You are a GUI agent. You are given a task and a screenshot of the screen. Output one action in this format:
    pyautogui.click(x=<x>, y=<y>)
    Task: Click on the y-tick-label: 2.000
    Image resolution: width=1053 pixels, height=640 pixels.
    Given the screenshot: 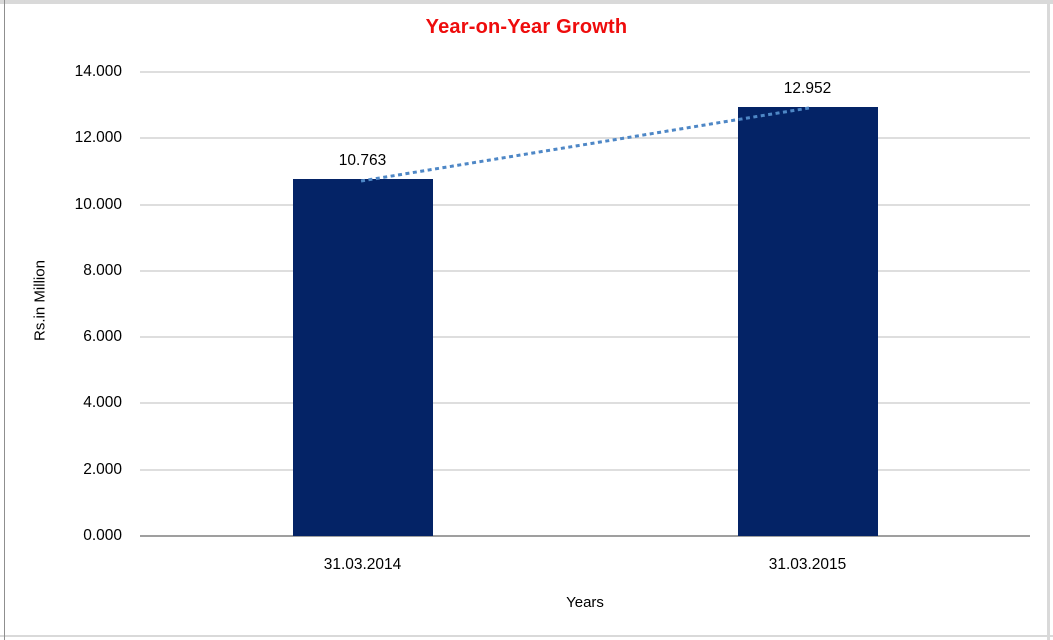 What is the action you would take?
    pyautogui.click(x=102, y=469)
    